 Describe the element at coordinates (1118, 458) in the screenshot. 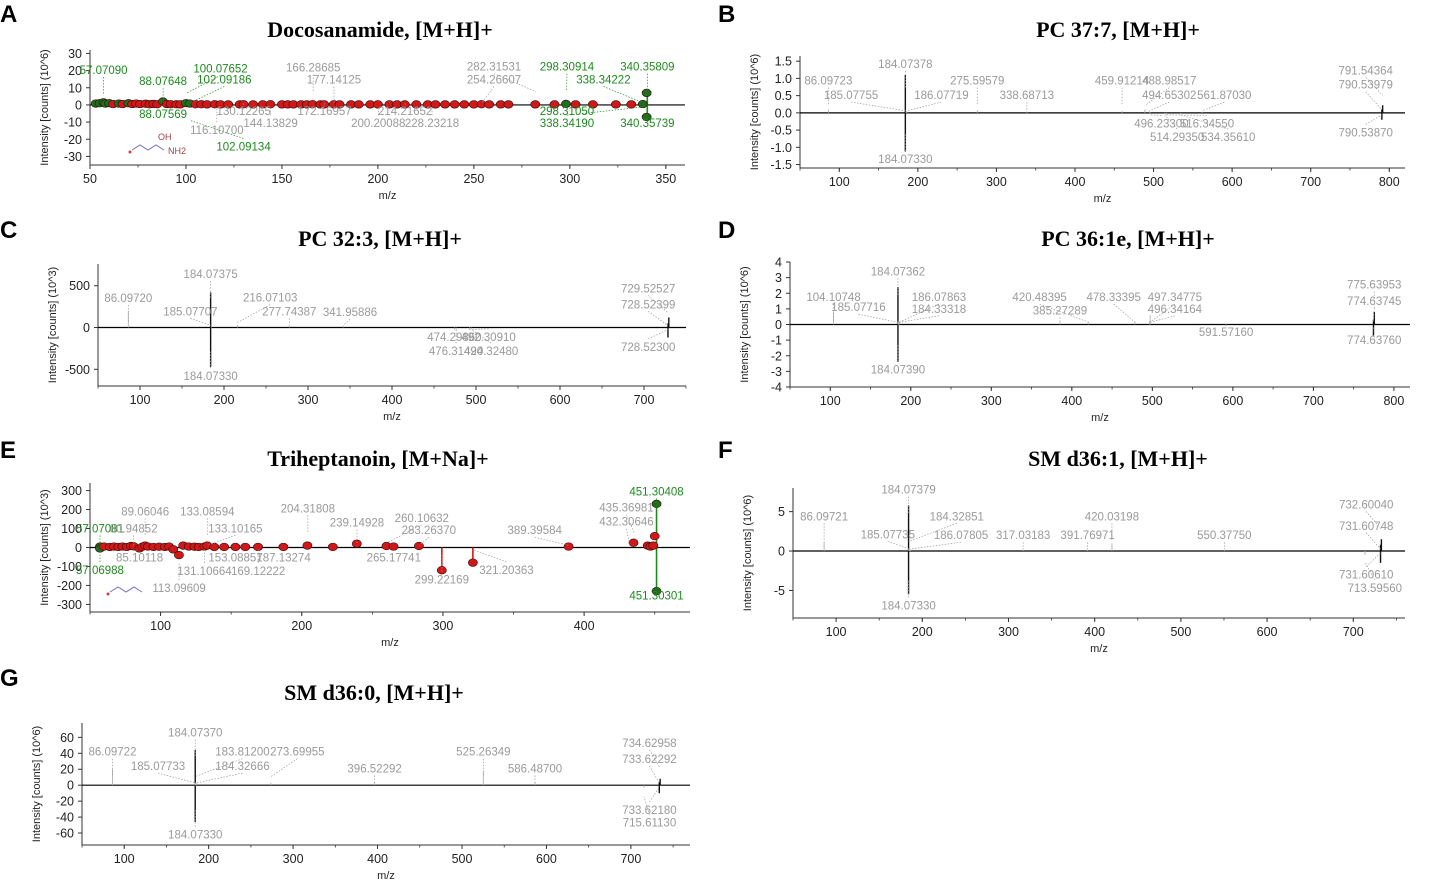

I see `panel-title: SM d36:1, [M+H]+` at that location.